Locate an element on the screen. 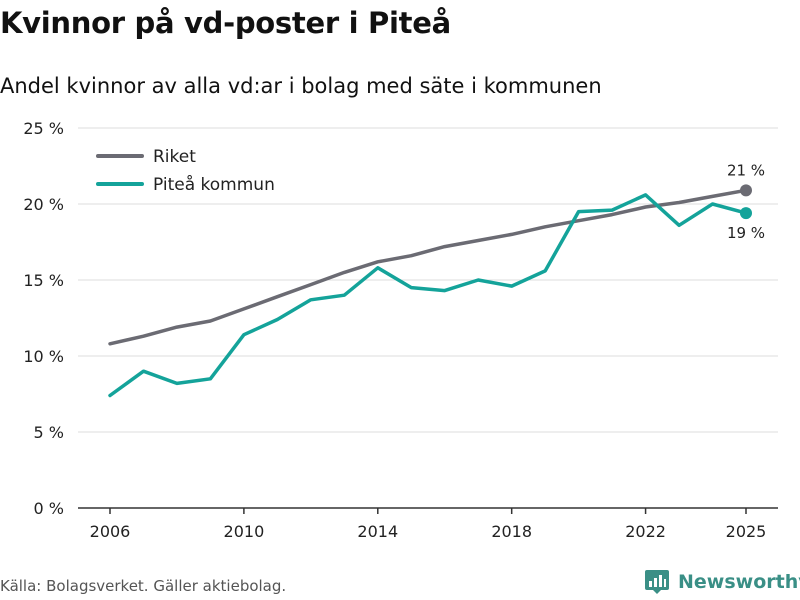  y-tick-label: 15 % is located at coordinates (43, 280).